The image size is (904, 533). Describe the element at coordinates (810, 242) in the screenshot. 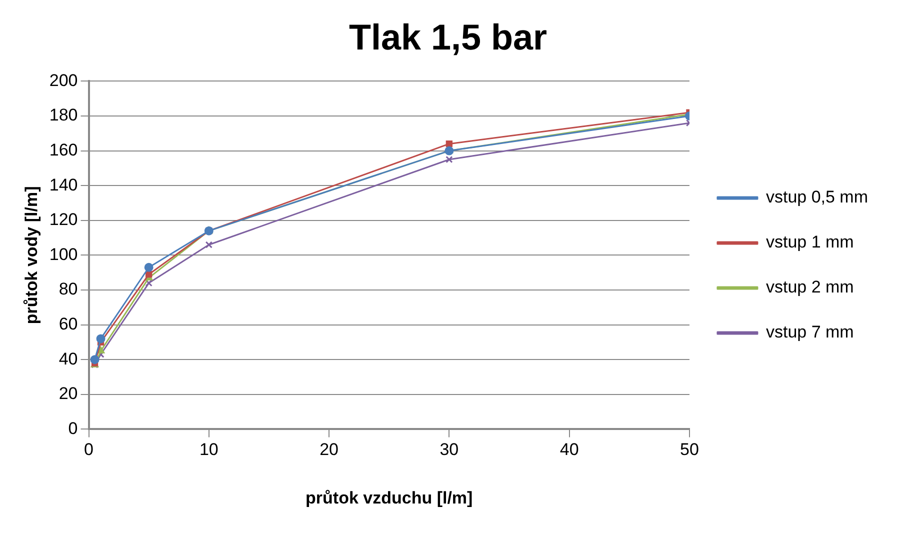

I see `legend-label: vstup 1 mm` at that location.